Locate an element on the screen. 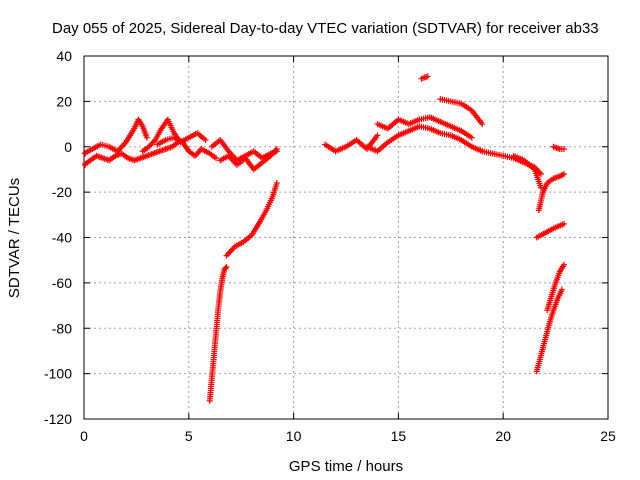  y-tick-label: 40 is located at coordinates (64, 56).